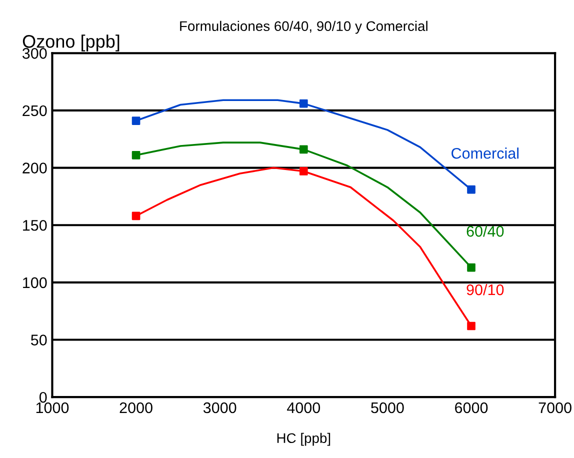  I want to click on x-tick-label: 1000, so click(52, 408).